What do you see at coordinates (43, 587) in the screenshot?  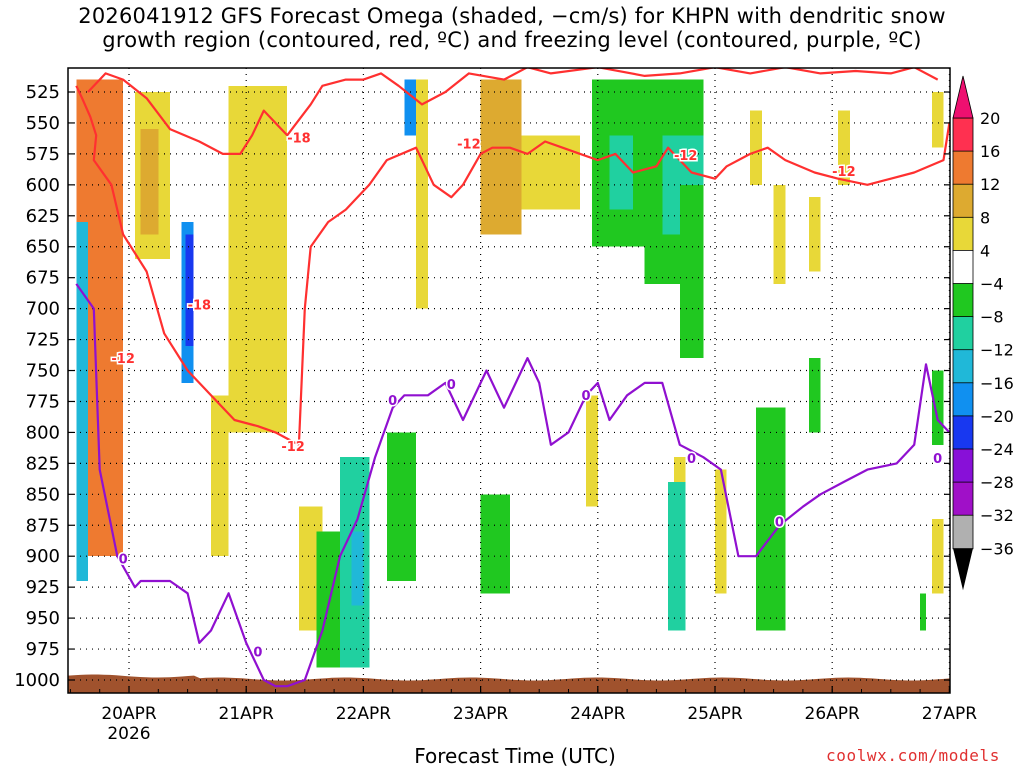 I see `y-tick-label: 925` at bounding box center [43, 587].